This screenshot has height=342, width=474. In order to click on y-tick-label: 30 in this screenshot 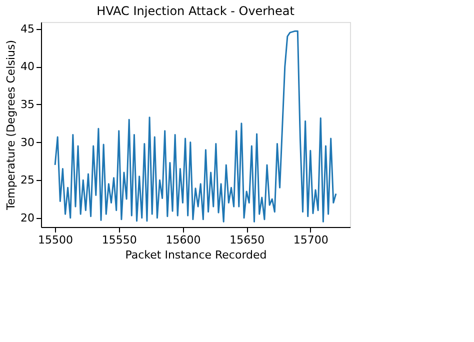, I will do `click(27, 142)`.